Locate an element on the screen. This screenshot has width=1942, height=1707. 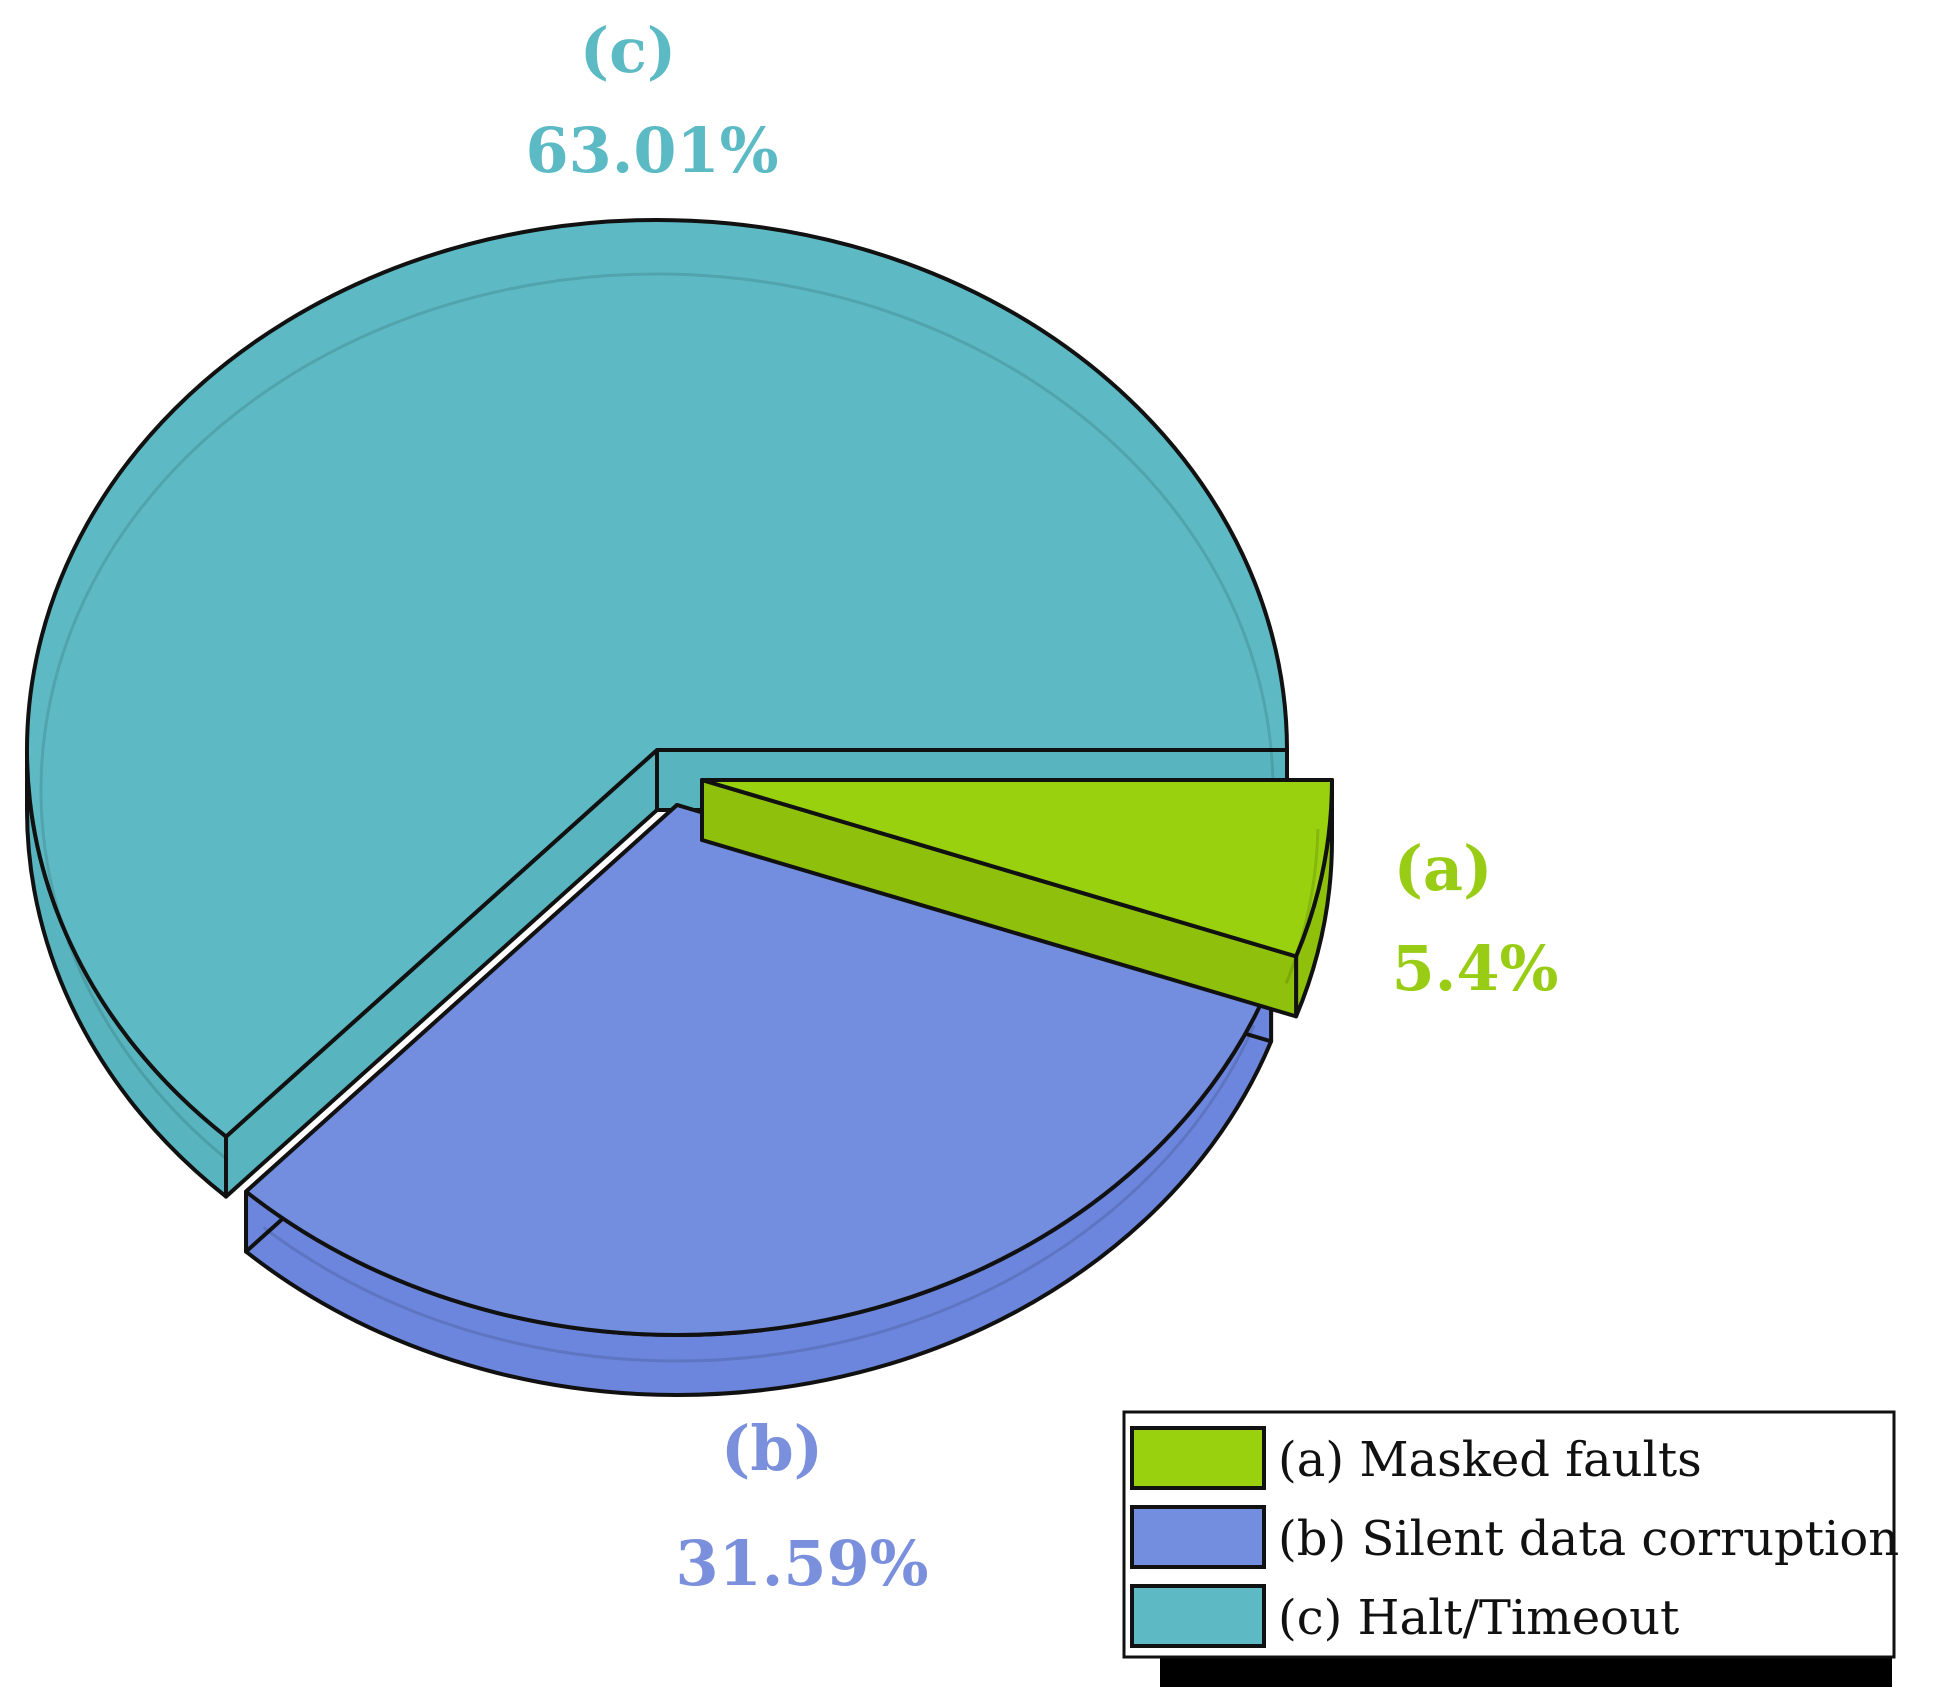
legend-label-c: (c) Halt/Timeout is located at coordinates (1478, 1618).